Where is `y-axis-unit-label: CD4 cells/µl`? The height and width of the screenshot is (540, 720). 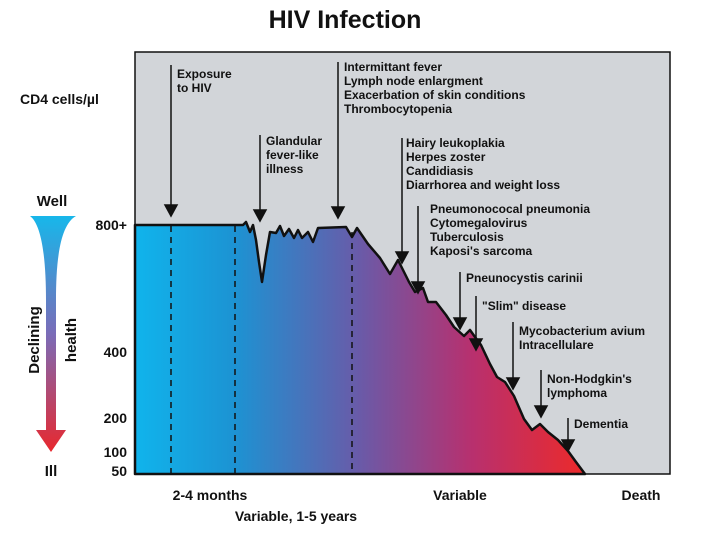
y-axis-unit-label: CD4 cells/µl is located at coordinates (59, 99).